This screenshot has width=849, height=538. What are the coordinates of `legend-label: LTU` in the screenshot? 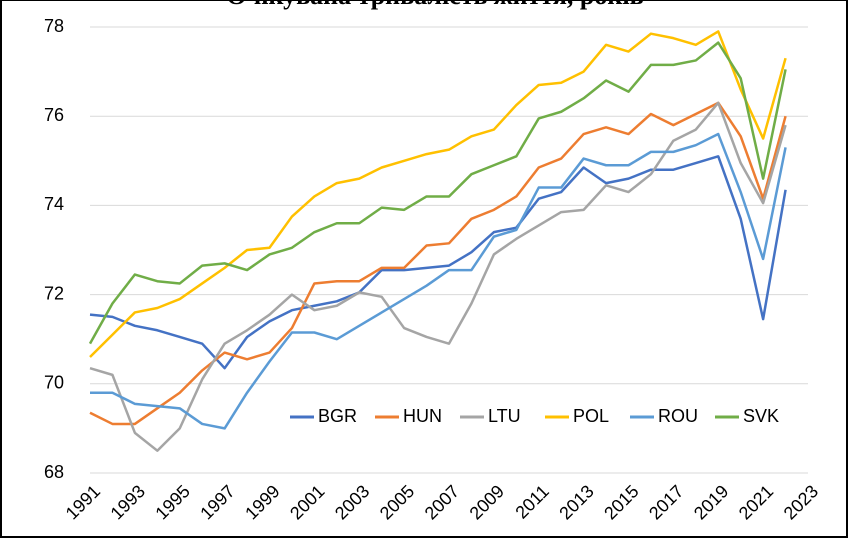 It's located at (504, 416).